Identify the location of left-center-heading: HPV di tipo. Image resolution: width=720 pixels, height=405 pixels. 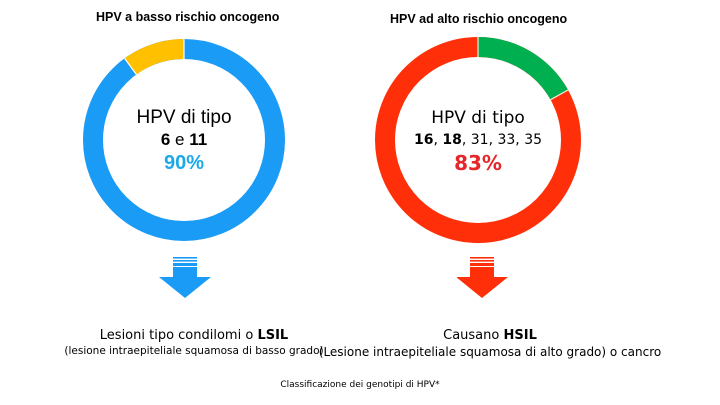
(184, 117).